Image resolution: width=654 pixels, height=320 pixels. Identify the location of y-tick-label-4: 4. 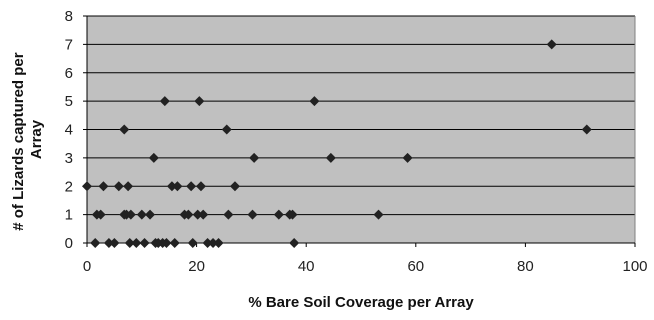
(69, 130).